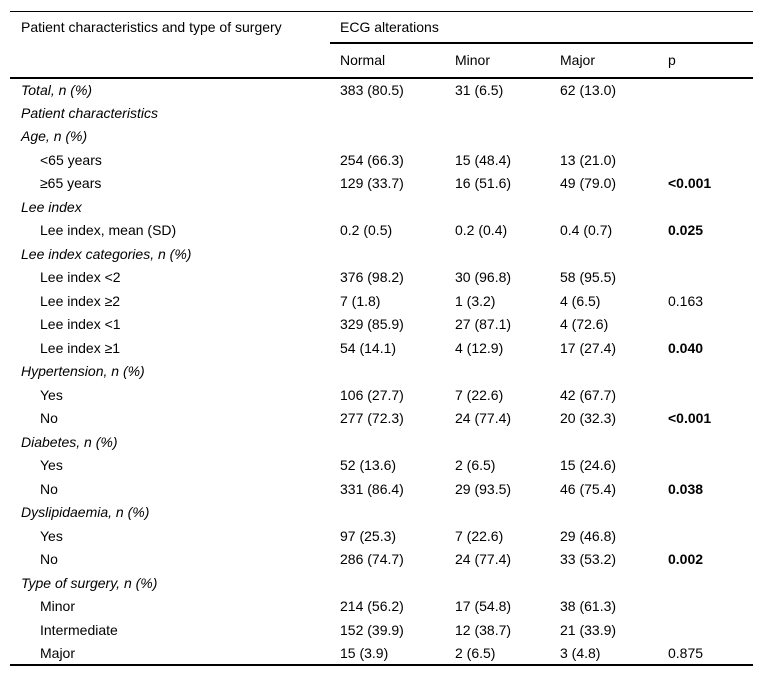 Image resolution: width=764 pixels, height=689 pixels. Describe the element at coordinates (542, 27) in the screenshot. I see `group-header-ecg-alterations: ECG alterations` at that location.